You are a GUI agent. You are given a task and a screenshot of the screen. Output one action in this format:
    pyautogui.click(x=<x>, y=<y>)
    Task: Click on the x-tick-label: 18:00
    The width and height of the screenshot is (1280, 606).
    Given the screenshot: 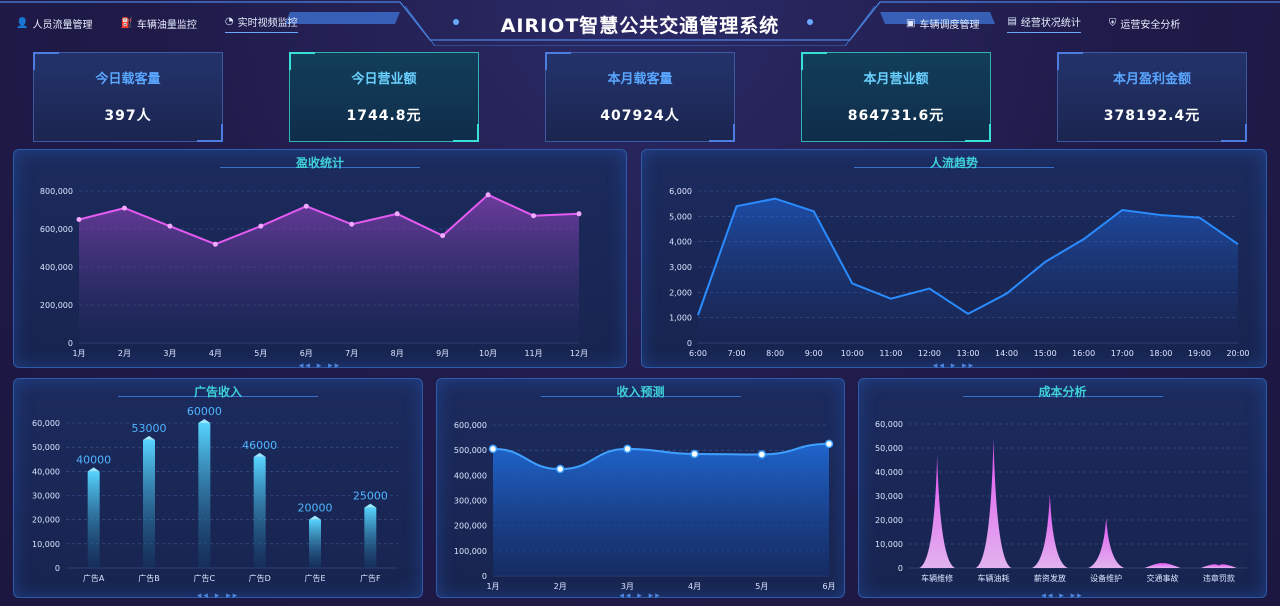 What is the action you would take?
    pyautogui.click(x=1160, y=353)
    